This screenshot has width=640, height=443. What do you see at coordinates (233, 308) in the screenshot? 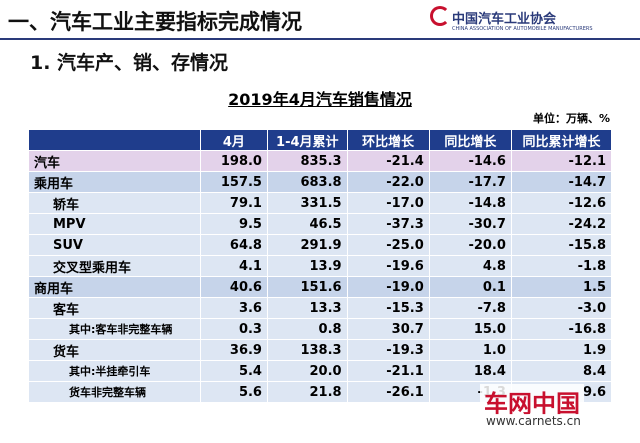
I see `value-cell: 3.6` at bounding box center [233, 308].